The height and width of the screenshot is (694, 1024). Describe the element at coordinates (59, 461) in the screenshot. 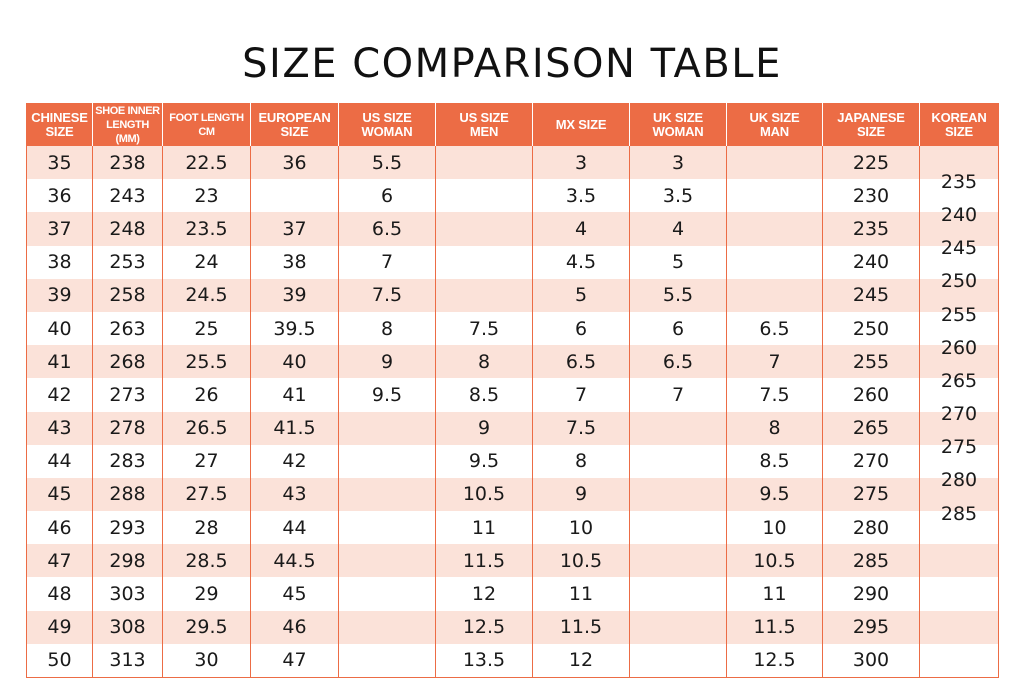

I see `cell-chinese-size: 44` at that location.